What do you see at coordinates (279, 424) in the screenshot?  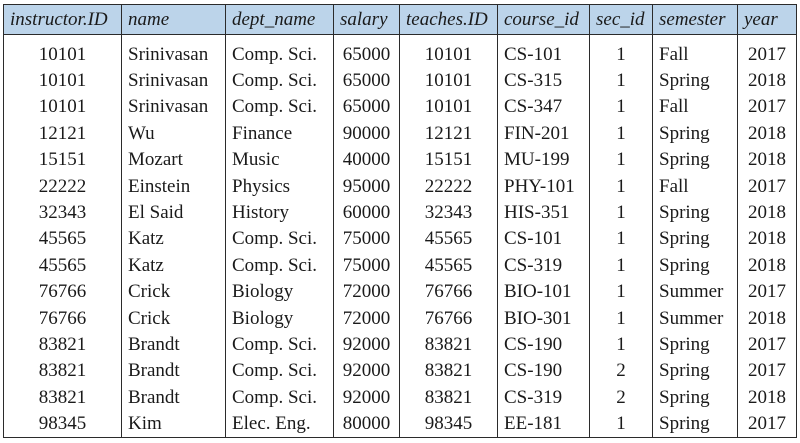 I see `cell-dept-name: Elec. Eng.` at bounding box center [279, 424].